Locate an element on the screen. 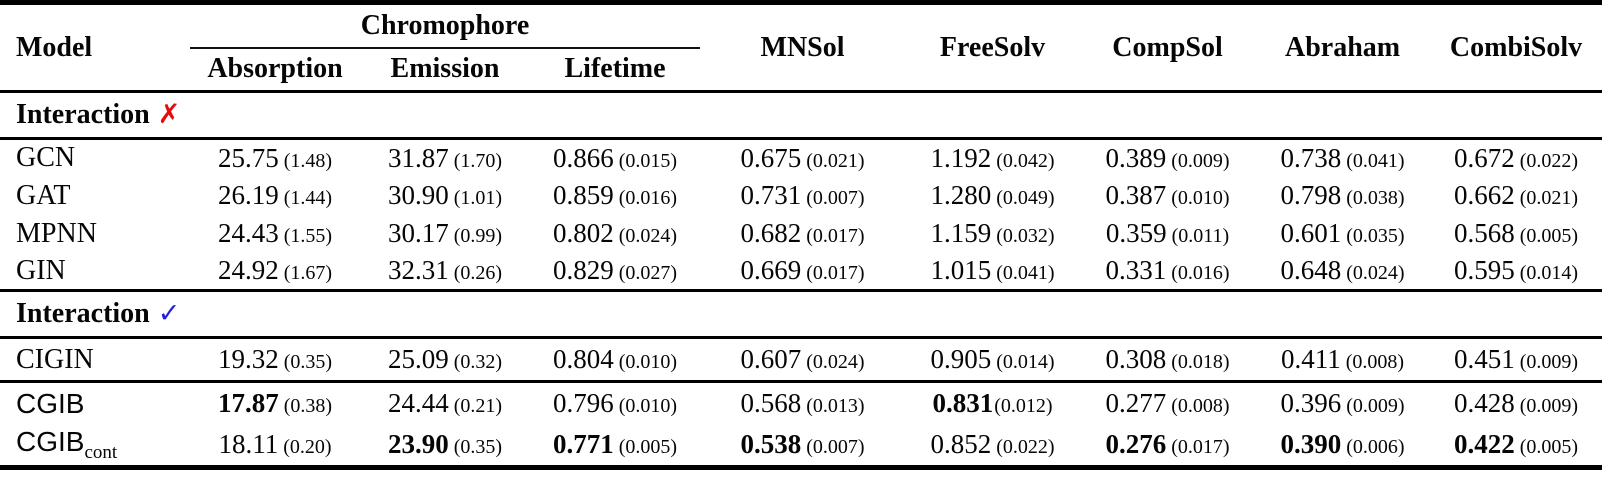 The image size is (1602, 488). value-cell: 0.682 (0.017) is located at coordinates (802, 233).